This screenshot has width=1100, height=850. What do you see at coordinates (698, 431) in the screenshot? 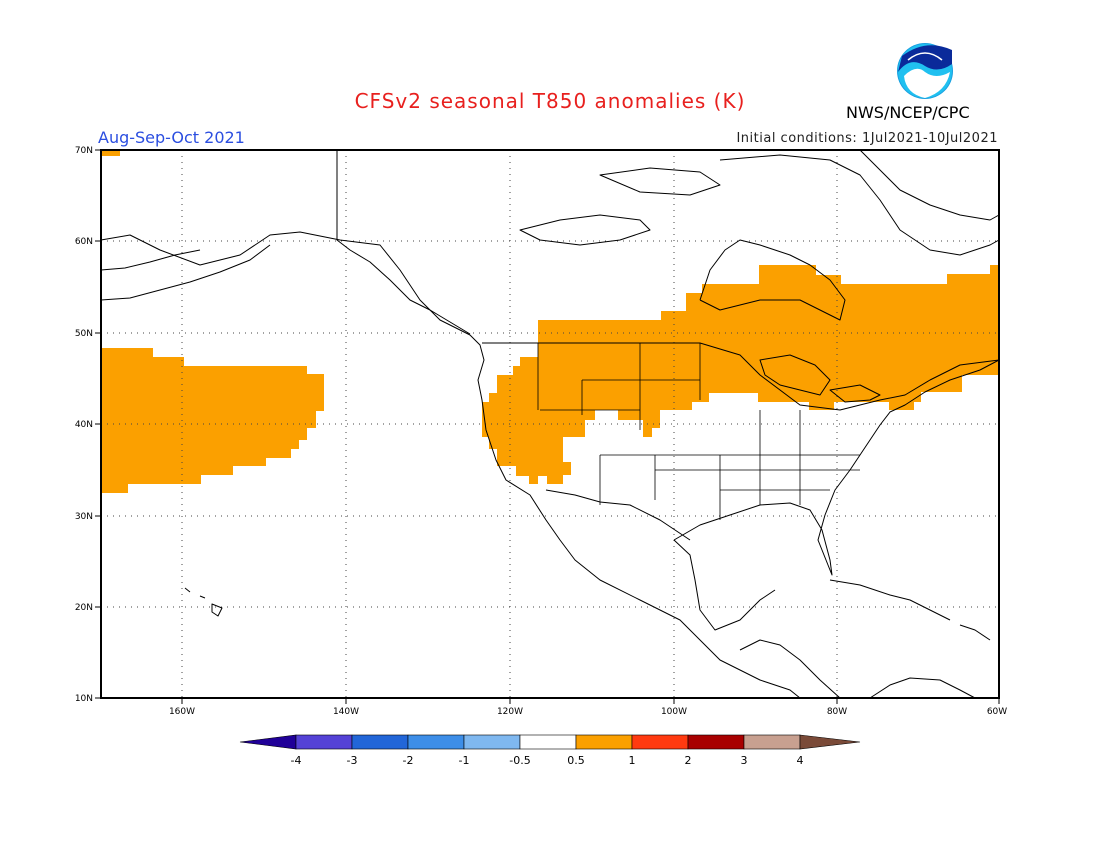
I see `state-borders` at bounding box center [698, 431].